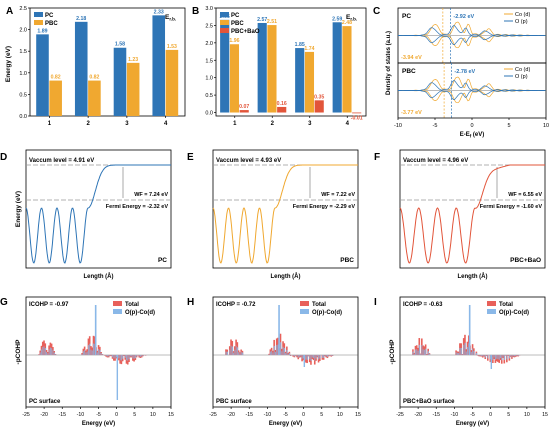 The width and height of the screenshot is (554, 446). What do you see at coordinates (490, 415) in the screenshot?
I see `x-tick-label: 0` at bounding box center [490, 415].